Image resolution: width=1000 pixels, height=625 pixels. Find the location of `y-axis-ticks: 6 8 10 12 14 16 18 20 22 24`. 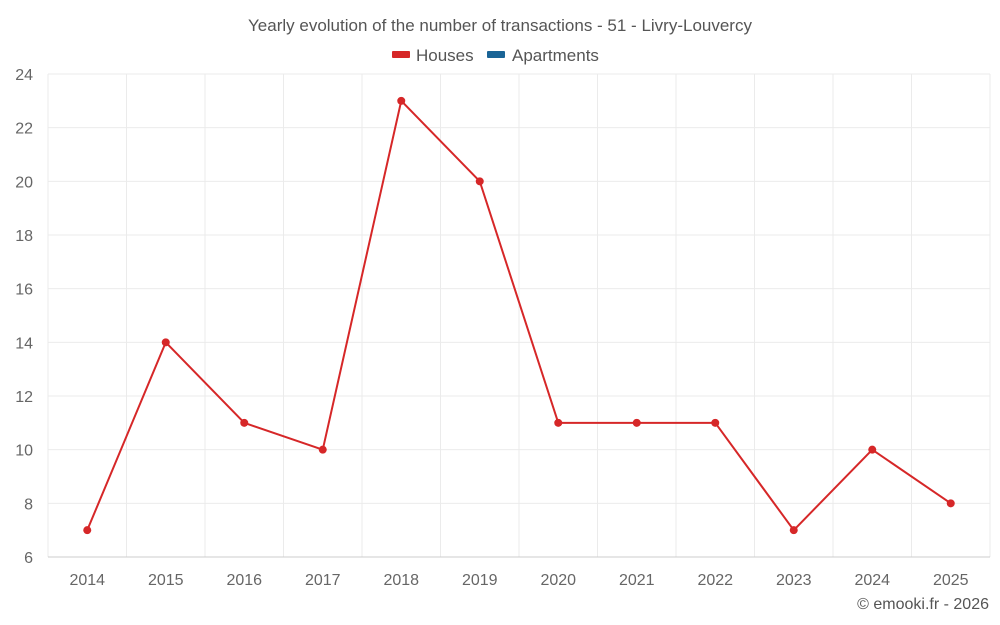

y-axis-ticks: 6 8 10 12 14 16 18 20 22 24 is located at coordinates (24, 317).